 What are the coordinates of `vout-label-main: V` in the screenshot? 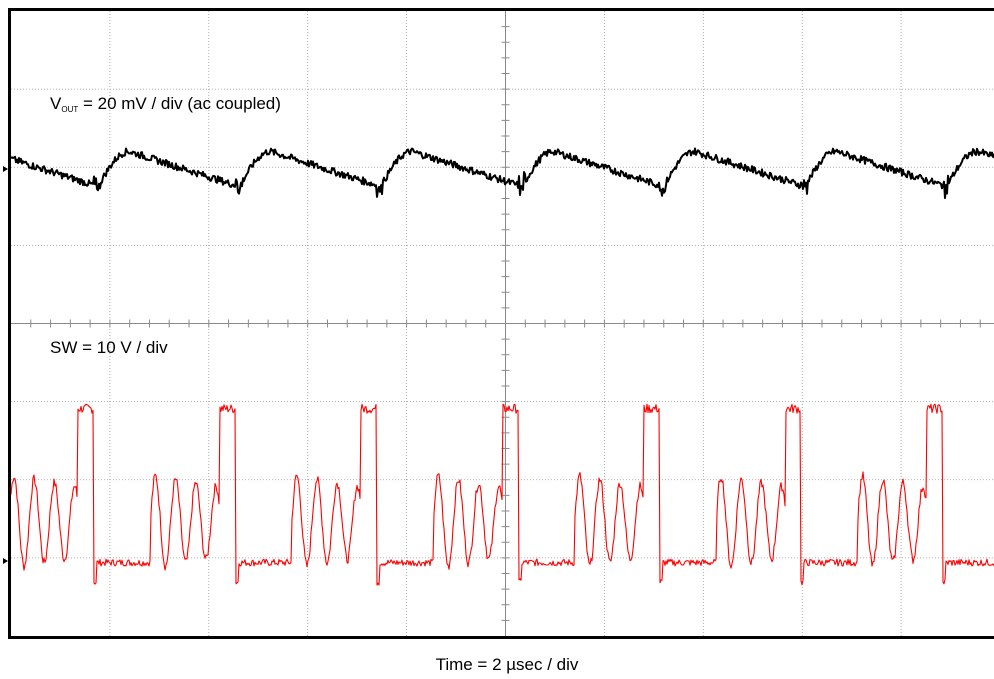 It's located at (56, 103).